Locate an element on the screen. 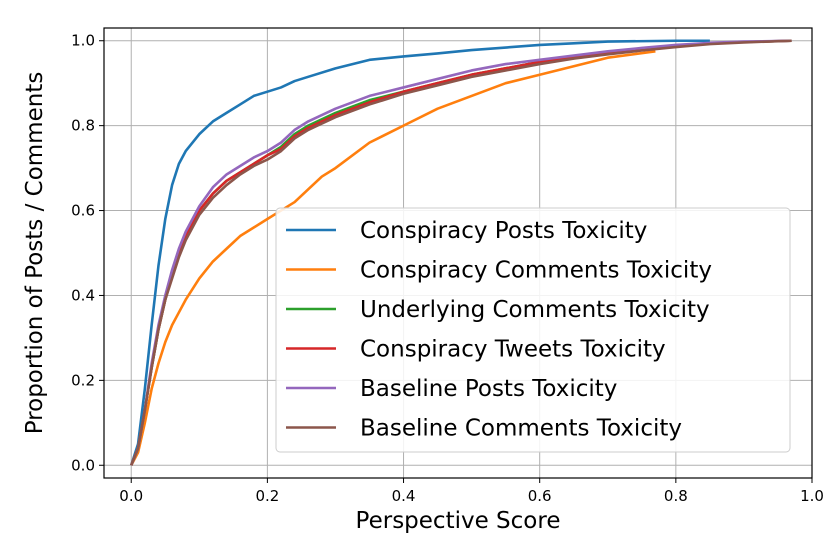 The width and height of the screenshot is (830, 554). x-tick-label: 1.0 is located at coordinates (812, 496).